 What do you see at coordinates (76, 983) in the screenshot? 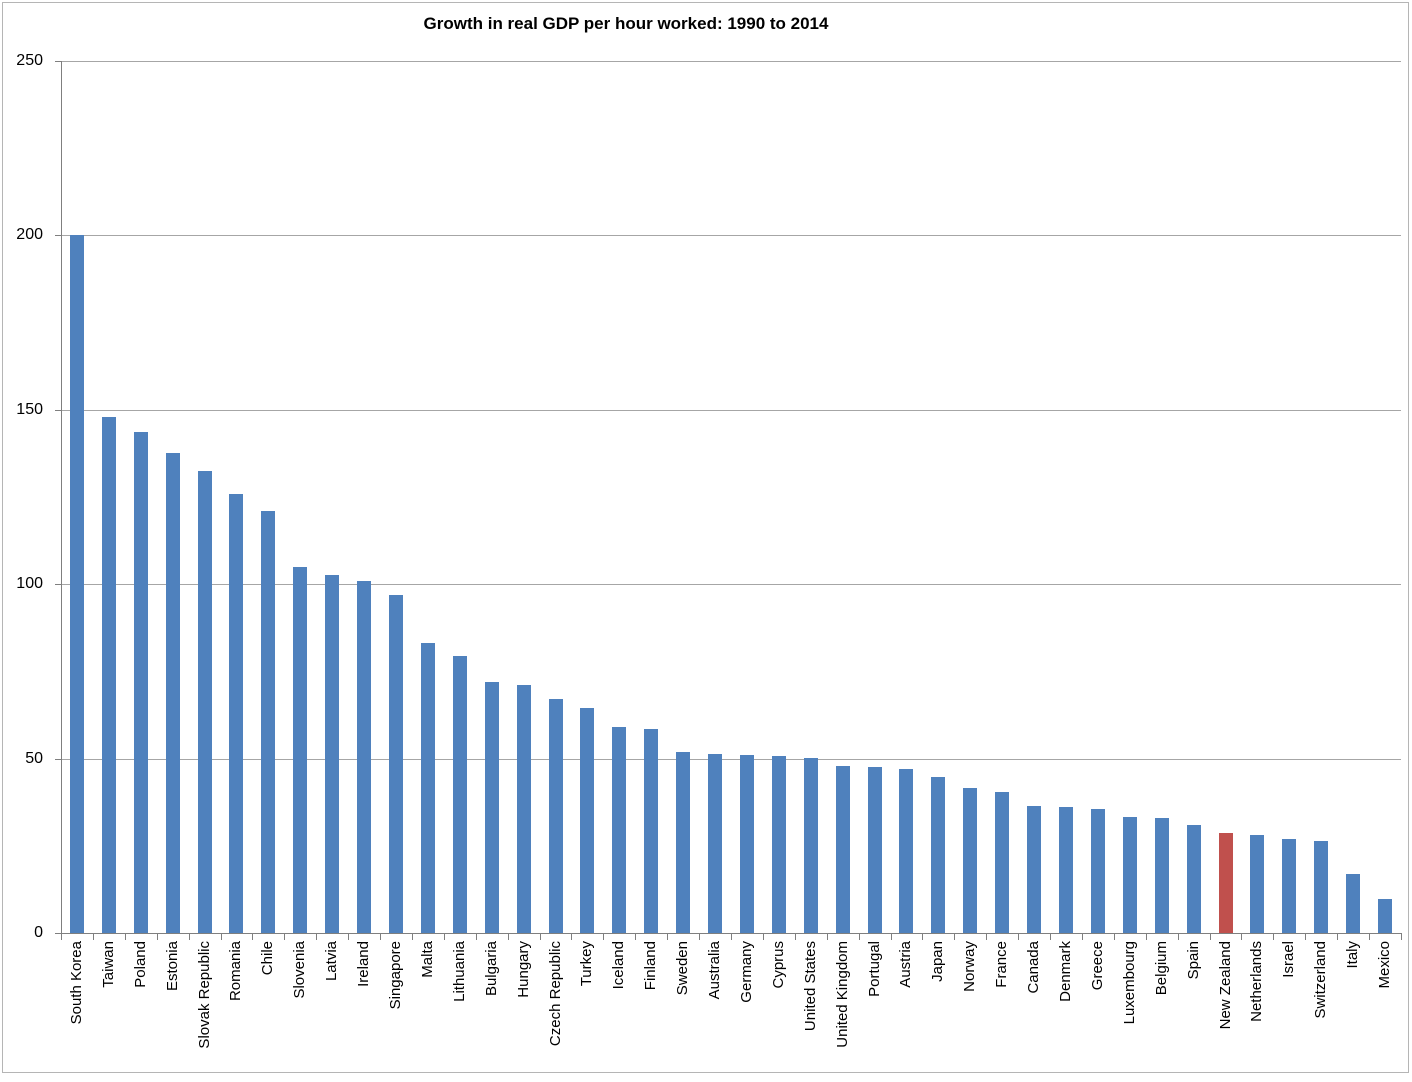
I see `x-axis-label-south-korea: South Korea` at bounding box center [76, 983].